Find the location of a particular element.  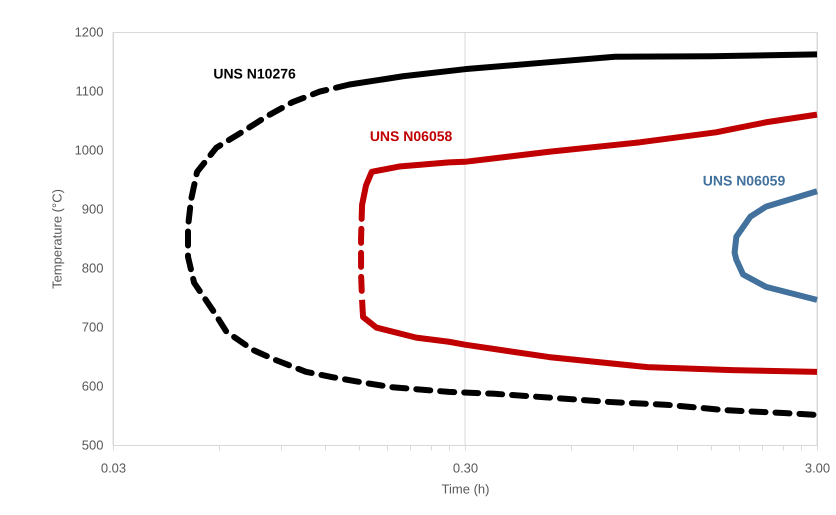

y-tick-label: 1100 is located at coordinates (90, 91).